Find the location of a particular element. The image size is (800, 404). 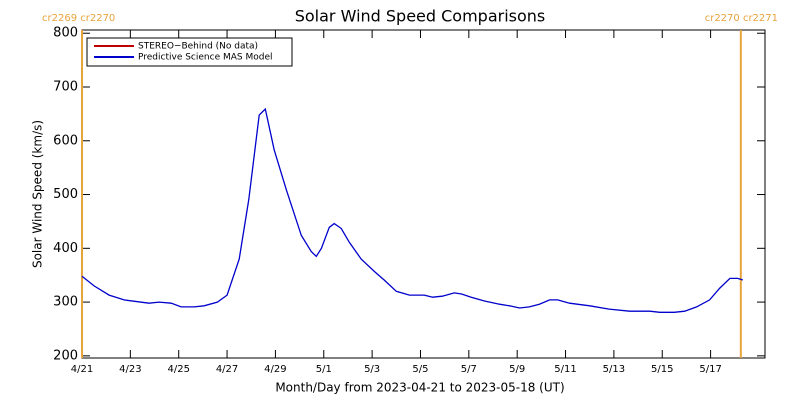

x-tick-label: 5/1 is located at coordinates (324, 369).